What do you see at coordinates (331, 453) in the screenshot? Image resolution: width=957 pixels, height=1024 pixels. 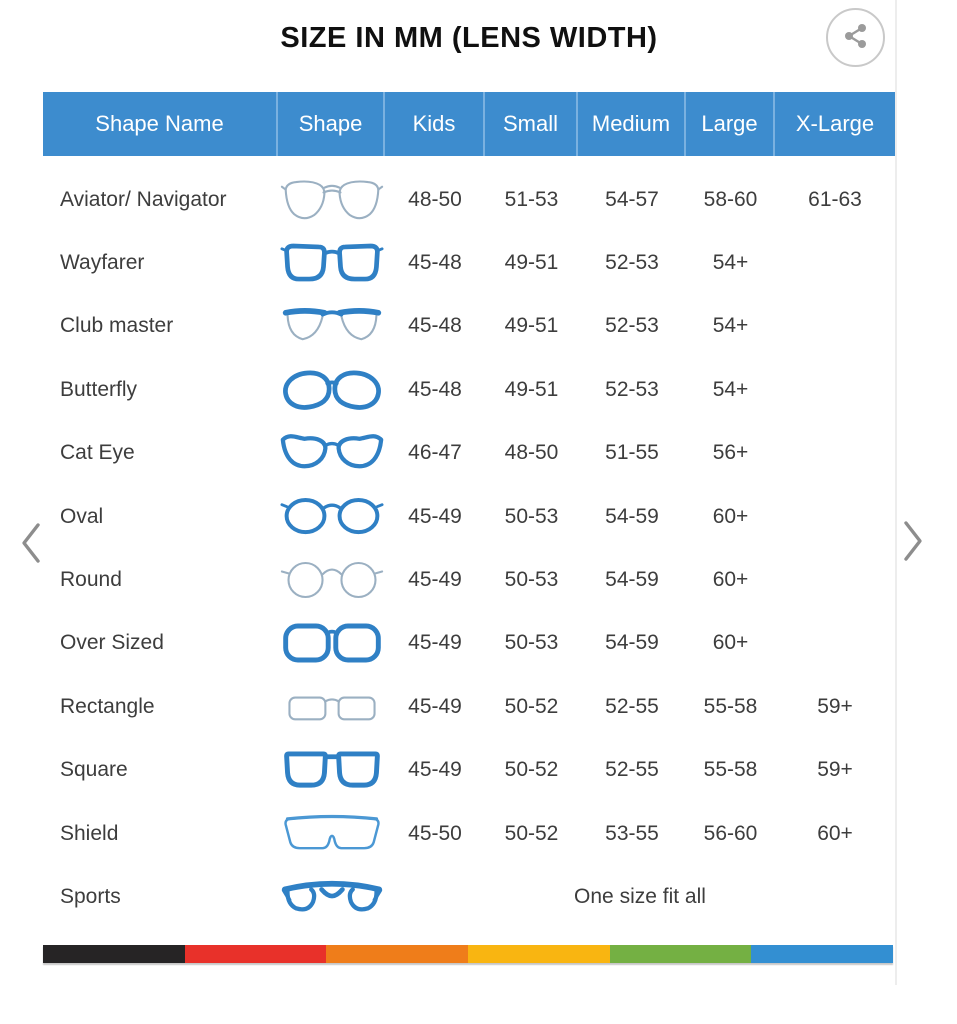 I see `cateye-glasses-icon` at bounding box center [331, 453].